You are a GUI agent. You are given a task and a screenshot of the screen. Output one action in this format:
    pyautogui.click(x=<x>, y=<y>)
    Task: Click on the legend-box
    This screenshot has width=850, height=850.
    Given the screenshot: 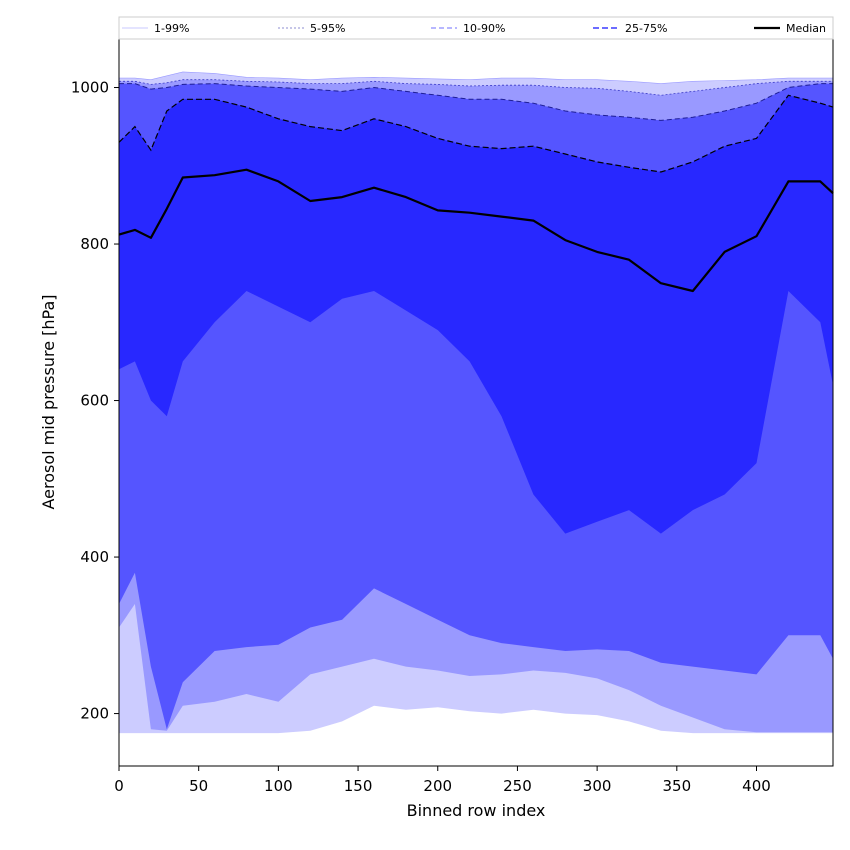 What is the action you would take?
    pyautogui.click(x=476, y=28)
    